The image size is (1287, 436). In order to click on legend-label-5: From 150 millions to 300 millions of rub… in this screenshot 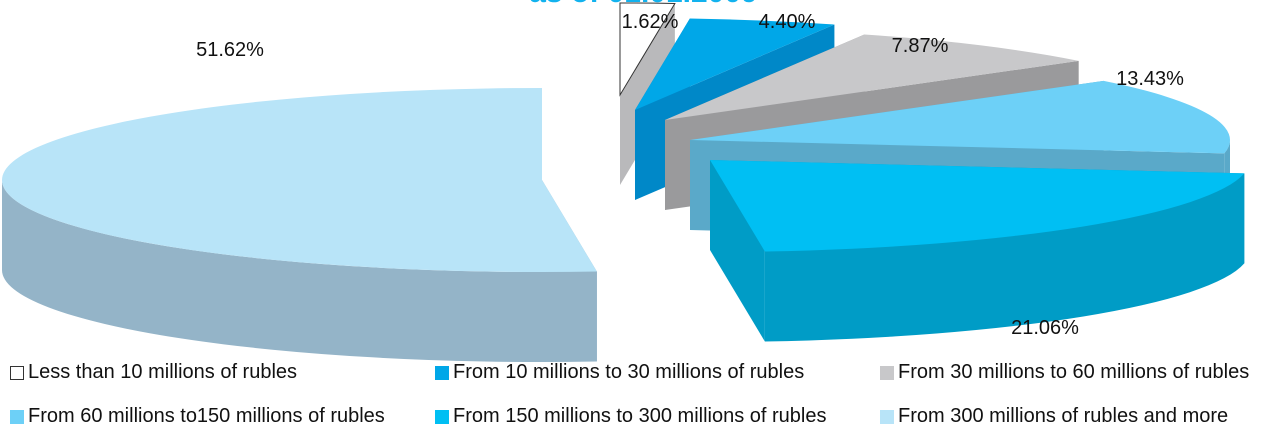, I will do `click(640, 416)`.